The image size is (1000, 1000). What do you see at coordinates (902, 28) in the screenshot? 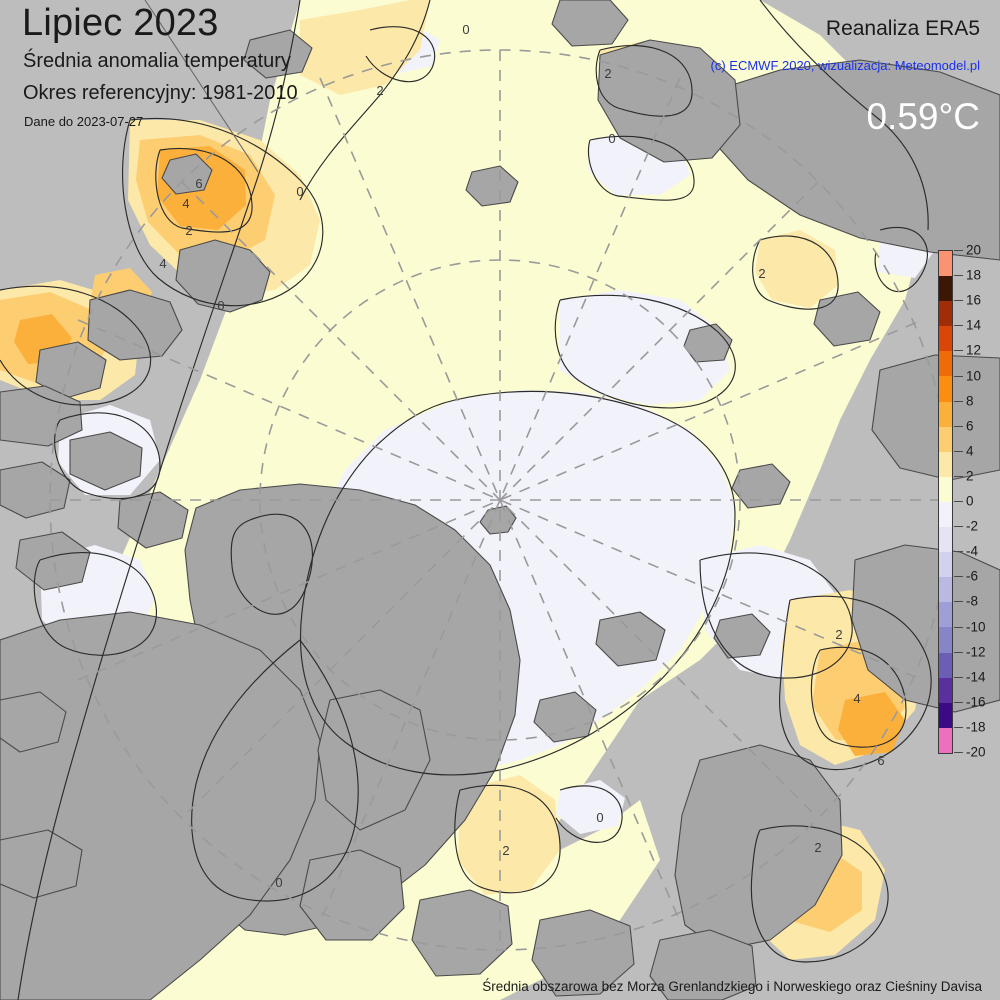
I see `reanalysis-label: Reanaliza ERA5` at bounding box center [902, 28].